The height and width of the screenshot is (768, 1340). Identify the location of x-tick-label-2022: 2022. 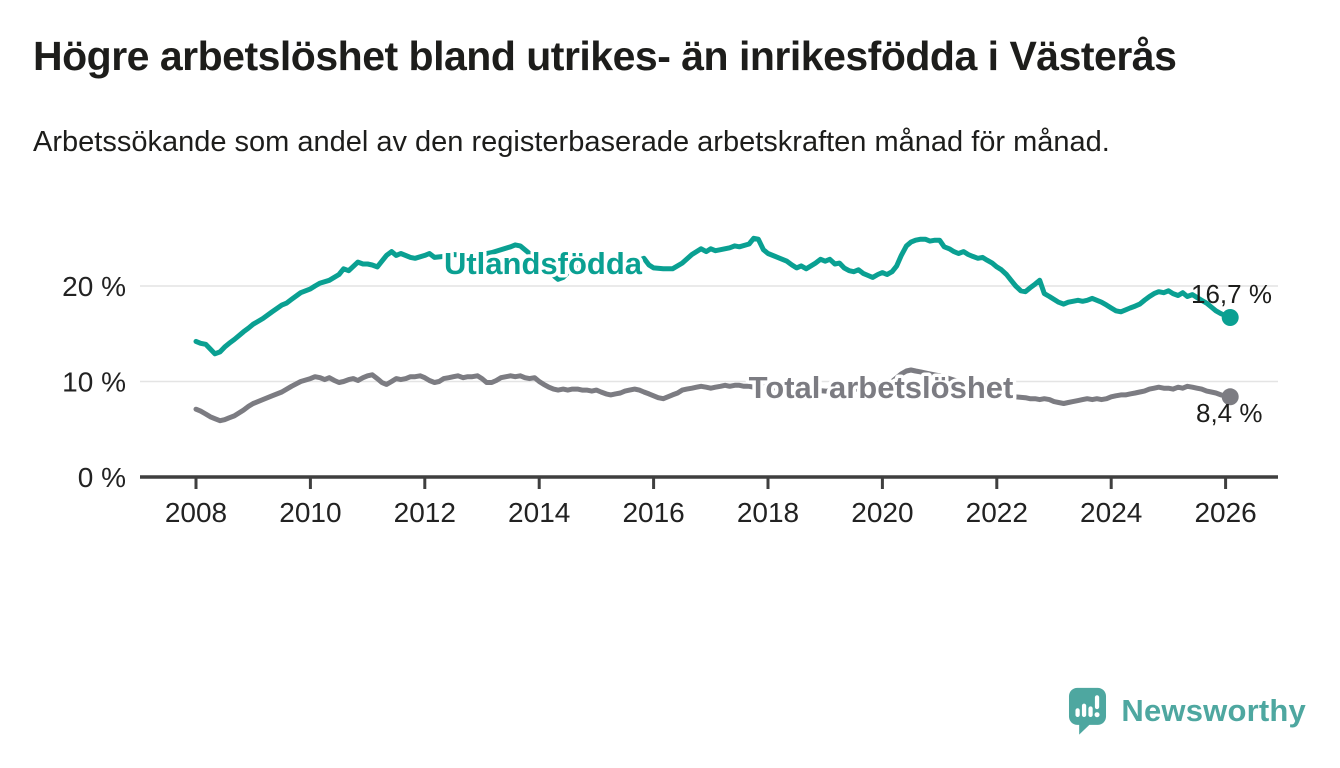
(997, 512).